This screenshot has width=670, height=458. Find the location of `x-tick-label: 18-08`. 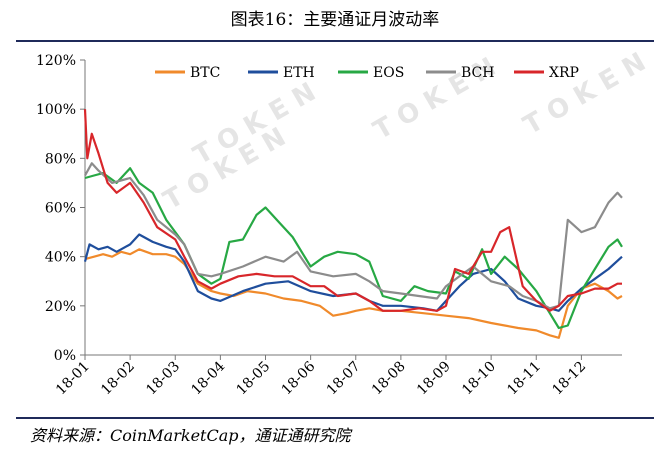

x-tick-label: 18-08 is located at coordinates (389, 379).